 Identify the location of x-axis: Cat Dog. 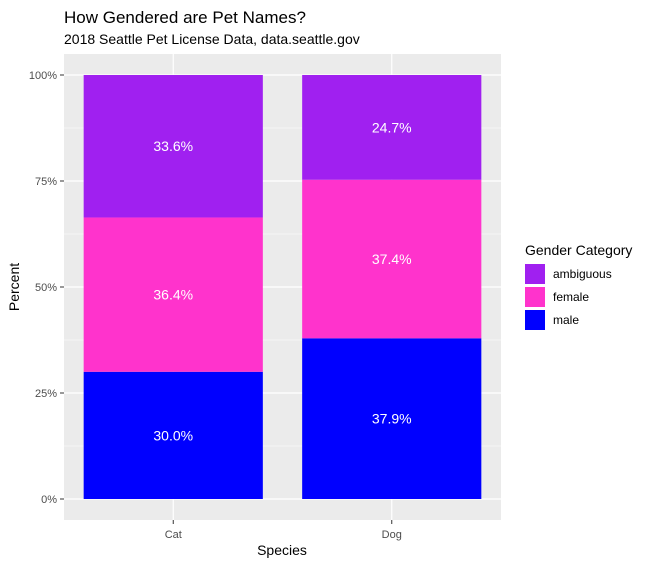
(283, 530).